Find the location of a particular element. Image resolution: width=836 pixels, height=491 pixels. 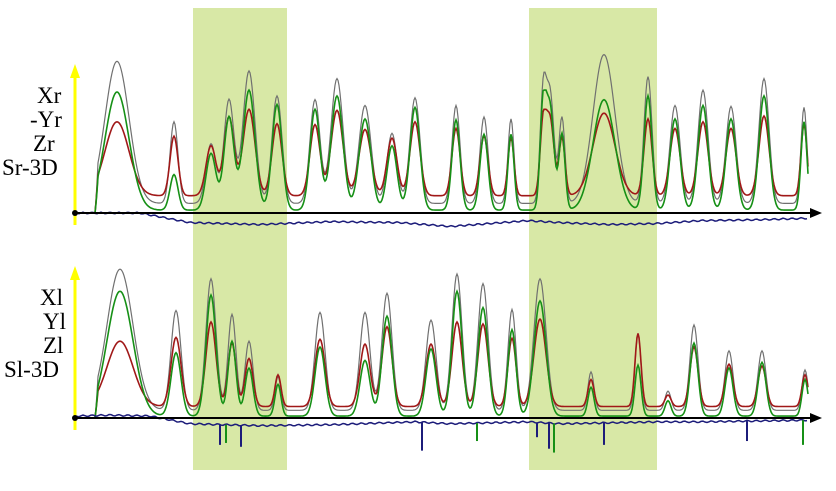

legend-label-zl: Zl is located at coordinates (53, 345).